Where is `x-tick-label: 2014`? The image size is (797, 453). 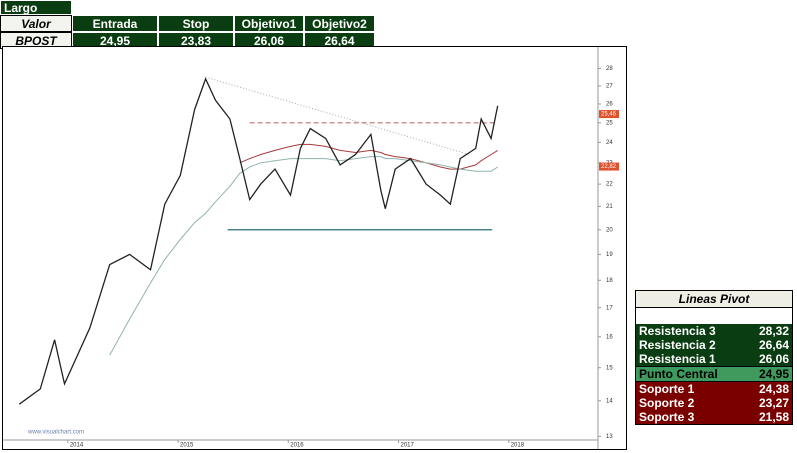
x-tick-label: 2014 is located at coordinates (77, 446).